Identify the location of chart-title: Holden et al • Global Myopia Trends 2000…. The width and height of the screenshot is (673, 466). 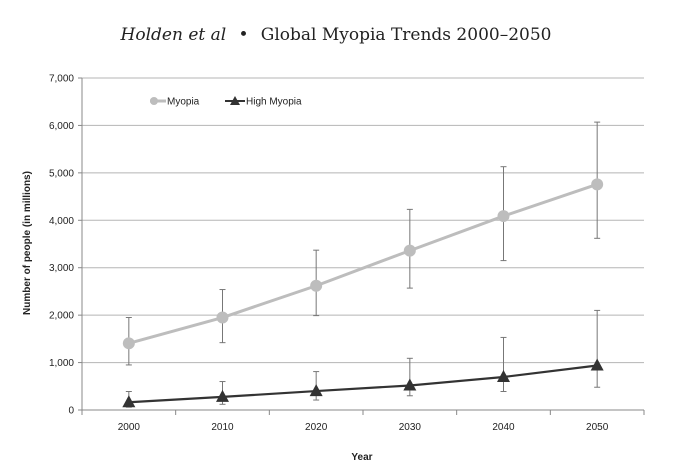
(336, 35).